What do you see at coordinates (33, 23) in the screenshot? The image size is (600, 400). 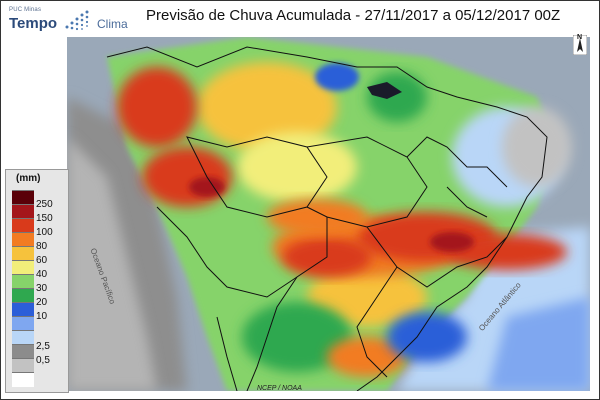 I see `logo-main-text: Tempo` at bounding box center [33, 23].